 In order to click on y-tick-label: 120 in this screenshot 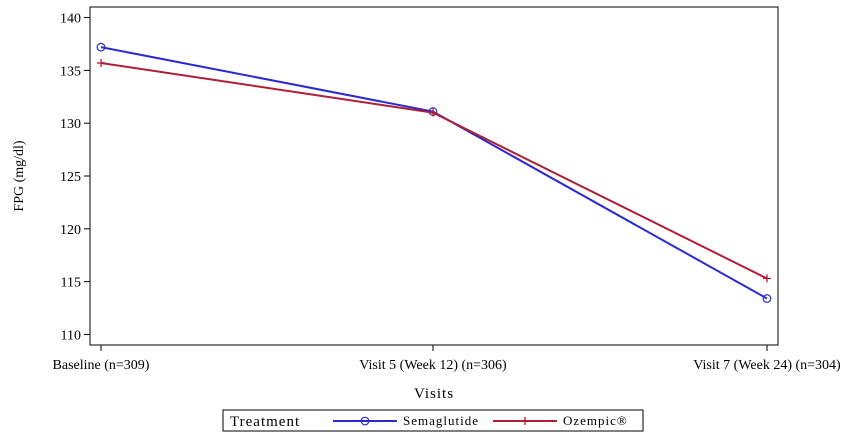, I will do `click(70, 230)`.